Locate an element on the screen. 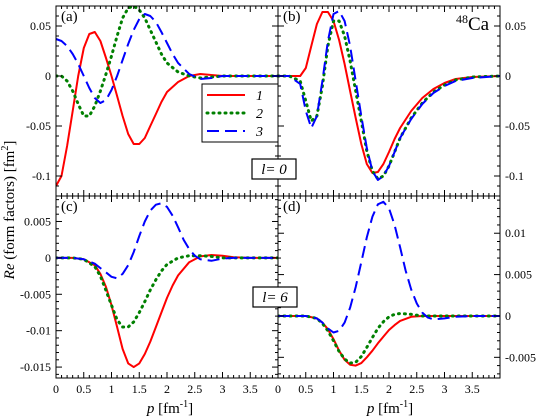  panel-b-y-tick-label: -0.05 is located at coordinates (517, 126).